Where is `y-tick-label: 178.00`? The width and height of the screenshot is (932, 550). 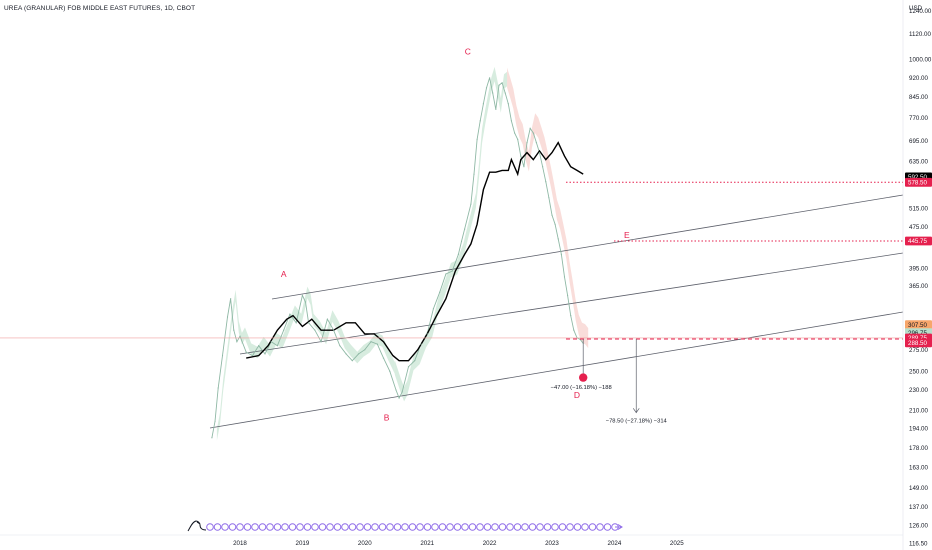 y-tick-label: 178.00 is located at coordinates (918, 448).